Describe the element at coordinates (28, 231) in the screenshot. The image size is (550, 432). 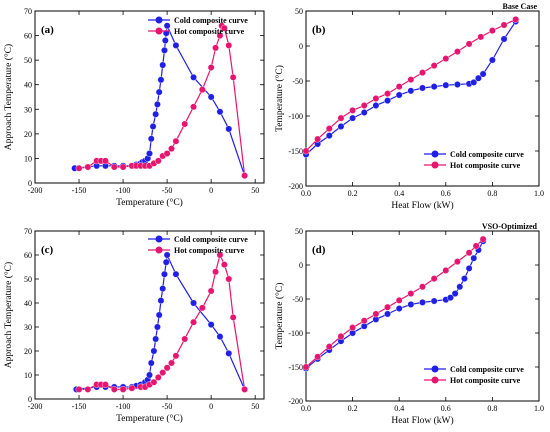
I see `y-tick-label: 70` at that location.